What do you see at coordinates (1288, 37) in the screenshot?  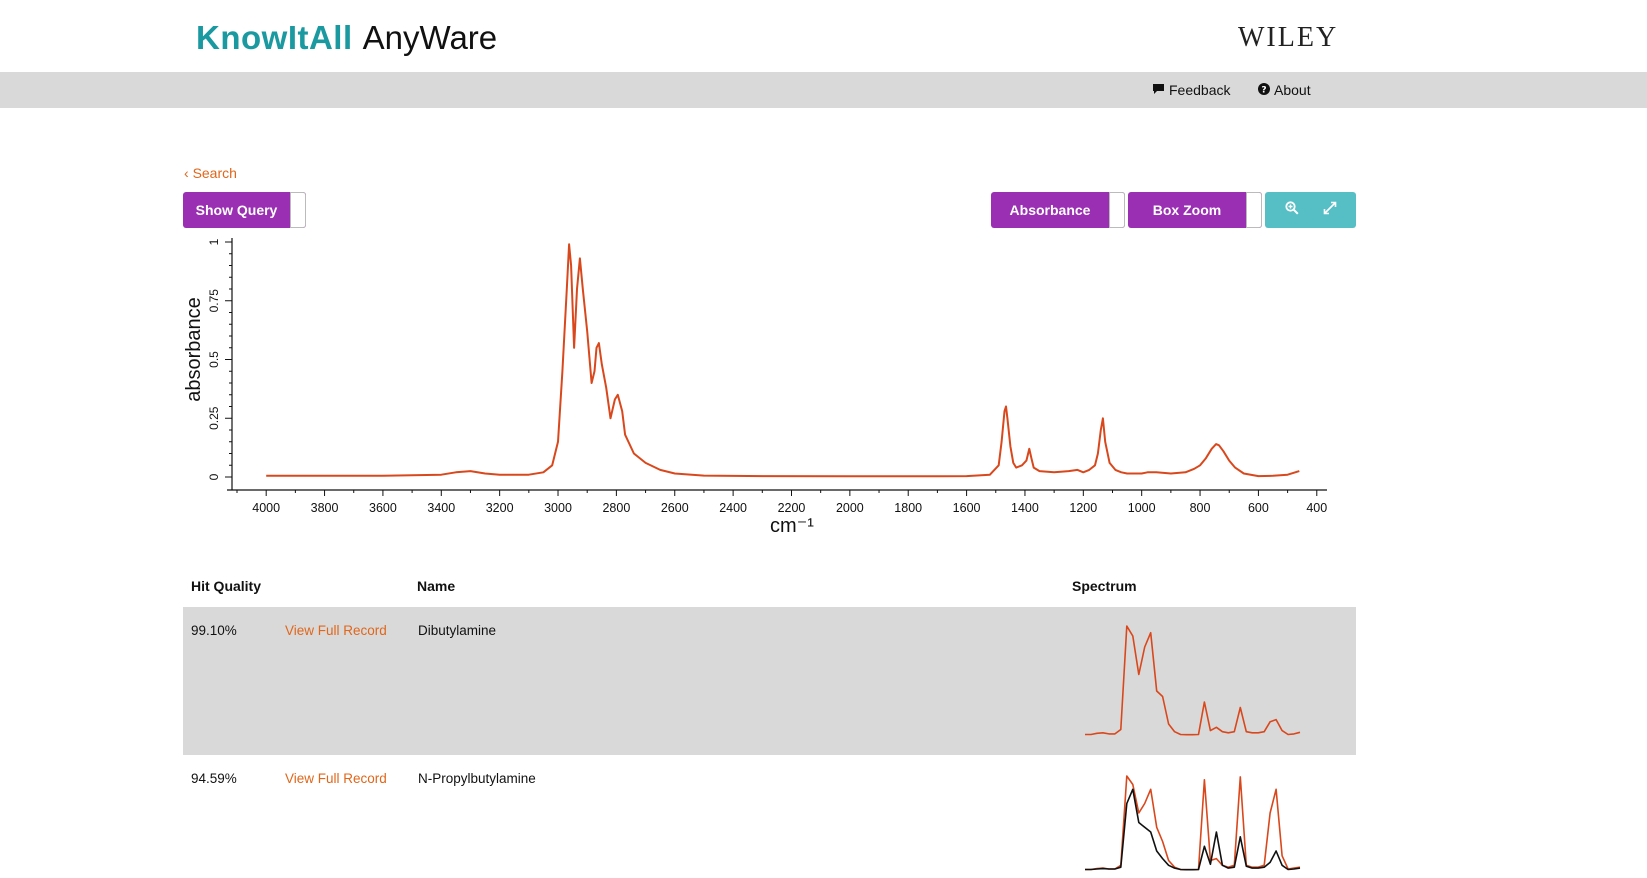 I see `publisher-logo: WILEY` at bounding box center [1288, 37].